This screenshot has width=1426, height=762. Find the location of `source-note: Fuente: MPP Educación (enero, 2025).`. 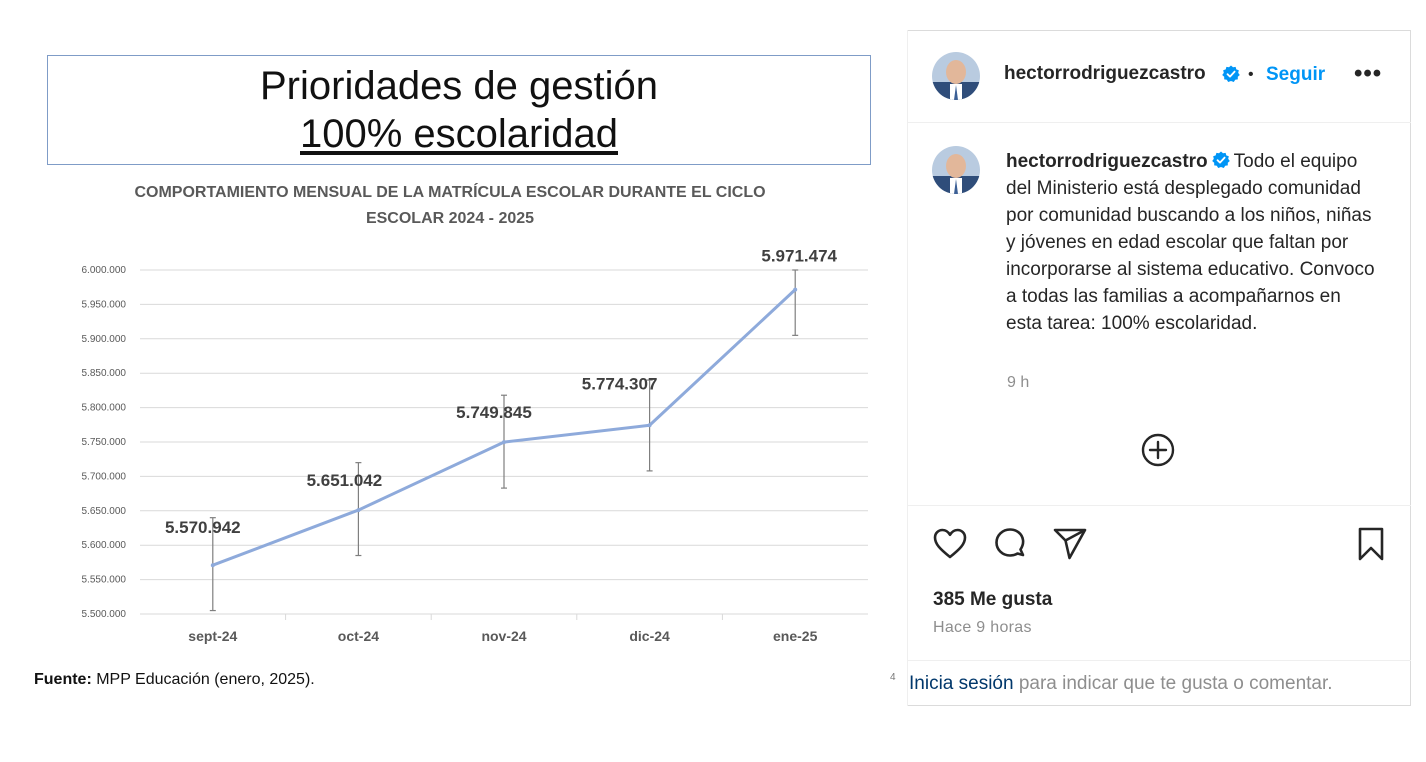

source-note: Fuente: MPP Educación (enero, 2025). is located at coordinates (174, 680).